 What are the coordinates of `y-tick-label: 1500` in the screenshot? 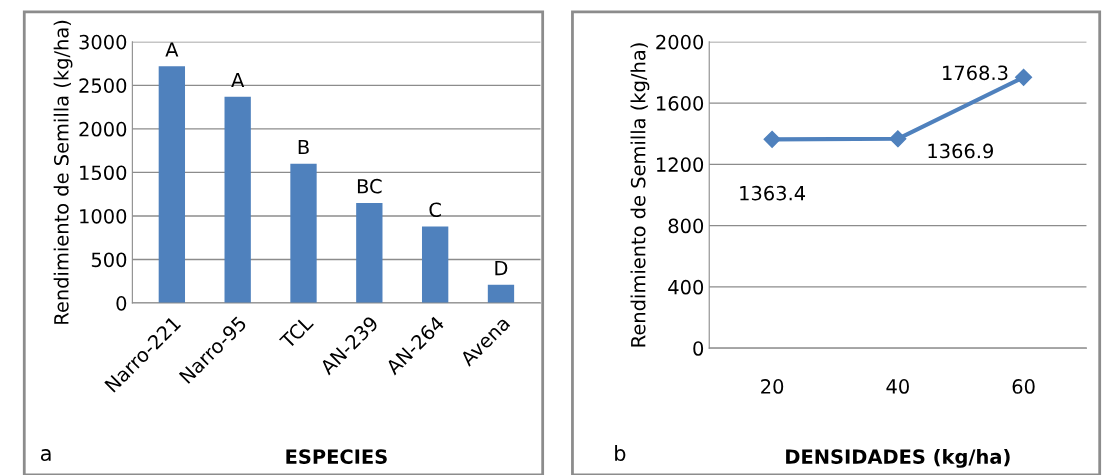 It's located at (103, 173).